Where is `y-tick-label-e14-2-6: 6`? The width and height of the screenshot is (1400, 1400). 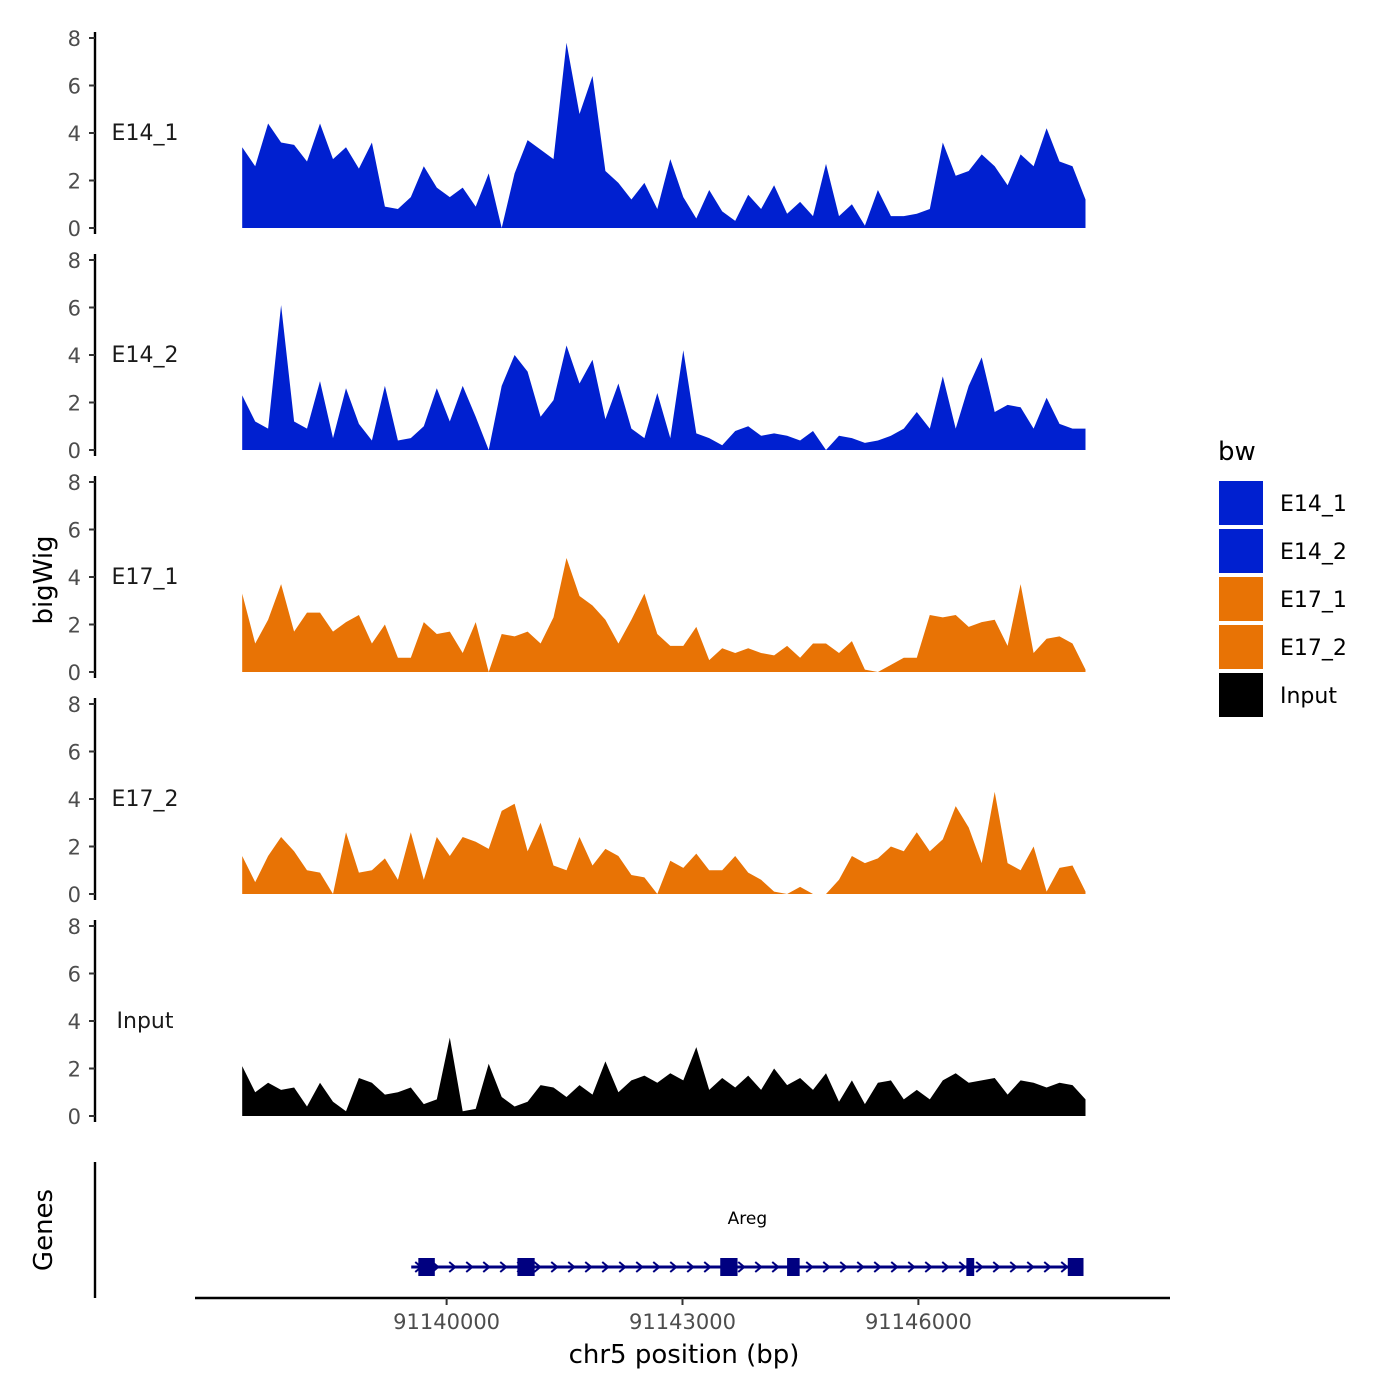
y-tick-label-e14-2-6: 6 is located at coordinates (74, 309).